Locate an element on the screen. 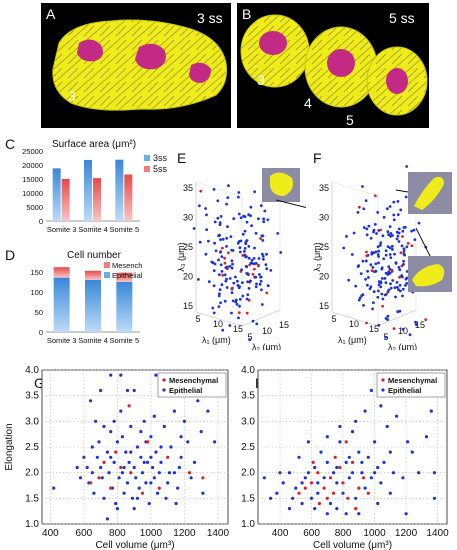  x-axis-label: λ₁ (μm) is located at coordinates (352, 340).